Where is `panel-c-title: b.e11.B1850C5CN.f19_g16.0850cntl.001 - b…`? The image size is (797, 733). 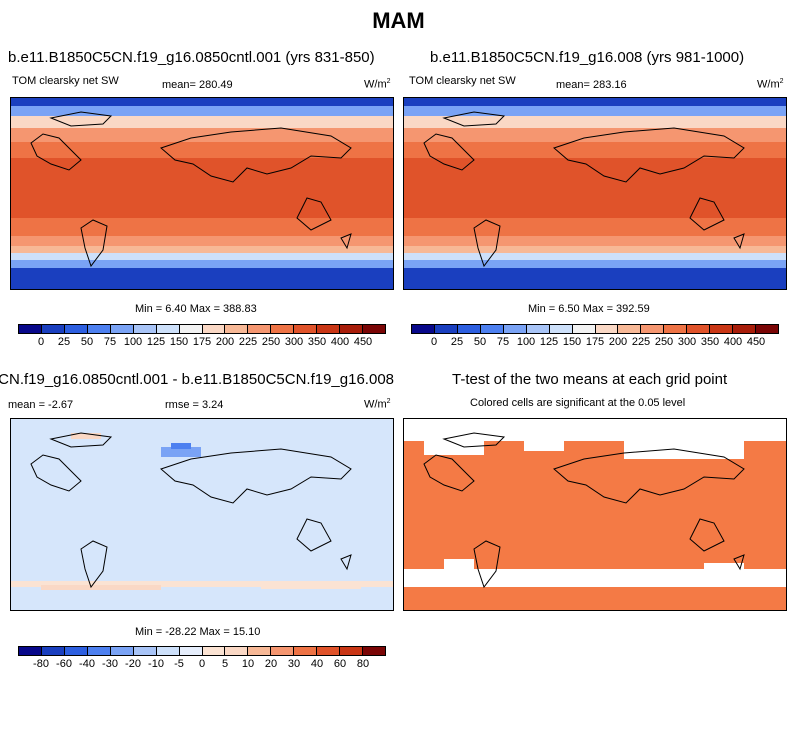 panel-c-title: b.e11.B1850C5CN.f19_g16.0850cntl.001 - b… is located at coordinates (197, 379).